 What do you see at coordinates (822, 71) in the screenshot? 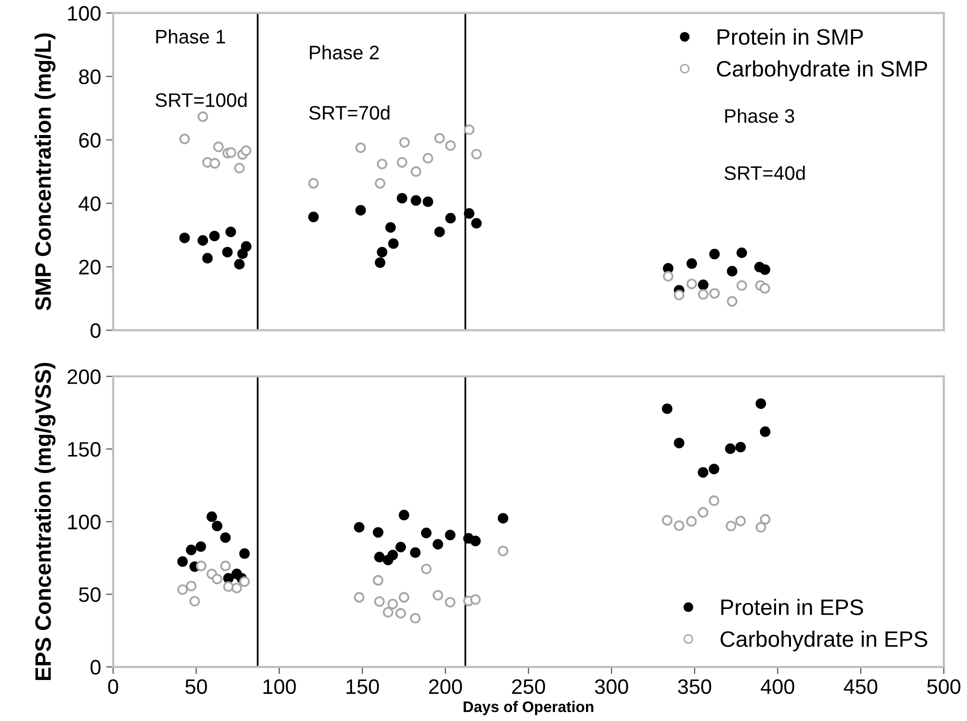
I see `legend-label: Carbohydrate in SMP` at bounding box center [822, 71].